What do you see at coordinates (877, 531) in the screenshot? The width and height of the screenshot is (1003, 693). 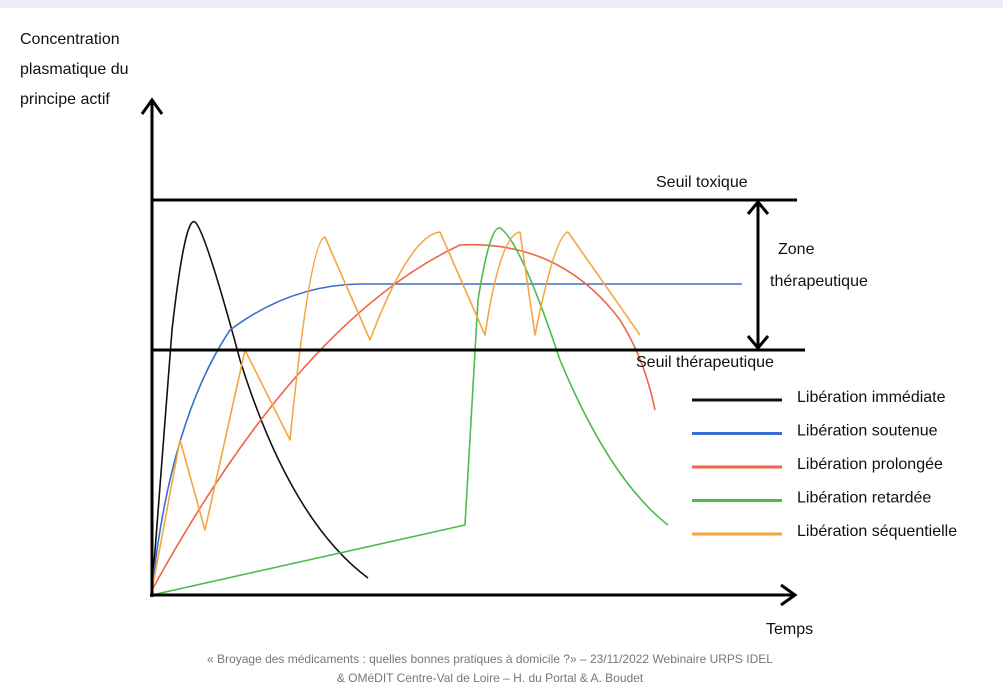 I see `legend-label: Libération séquentielle` at bounding box center [877, 531].